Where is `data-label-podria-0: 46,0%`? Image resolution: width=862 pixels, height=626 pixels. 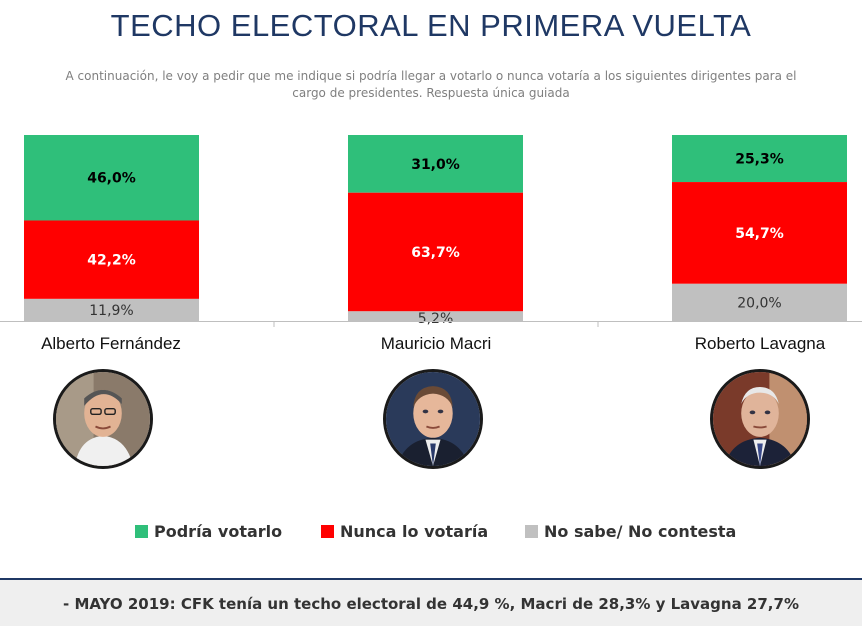
data-label-podria-0: 46,0% is located at coordinates (111, 179).